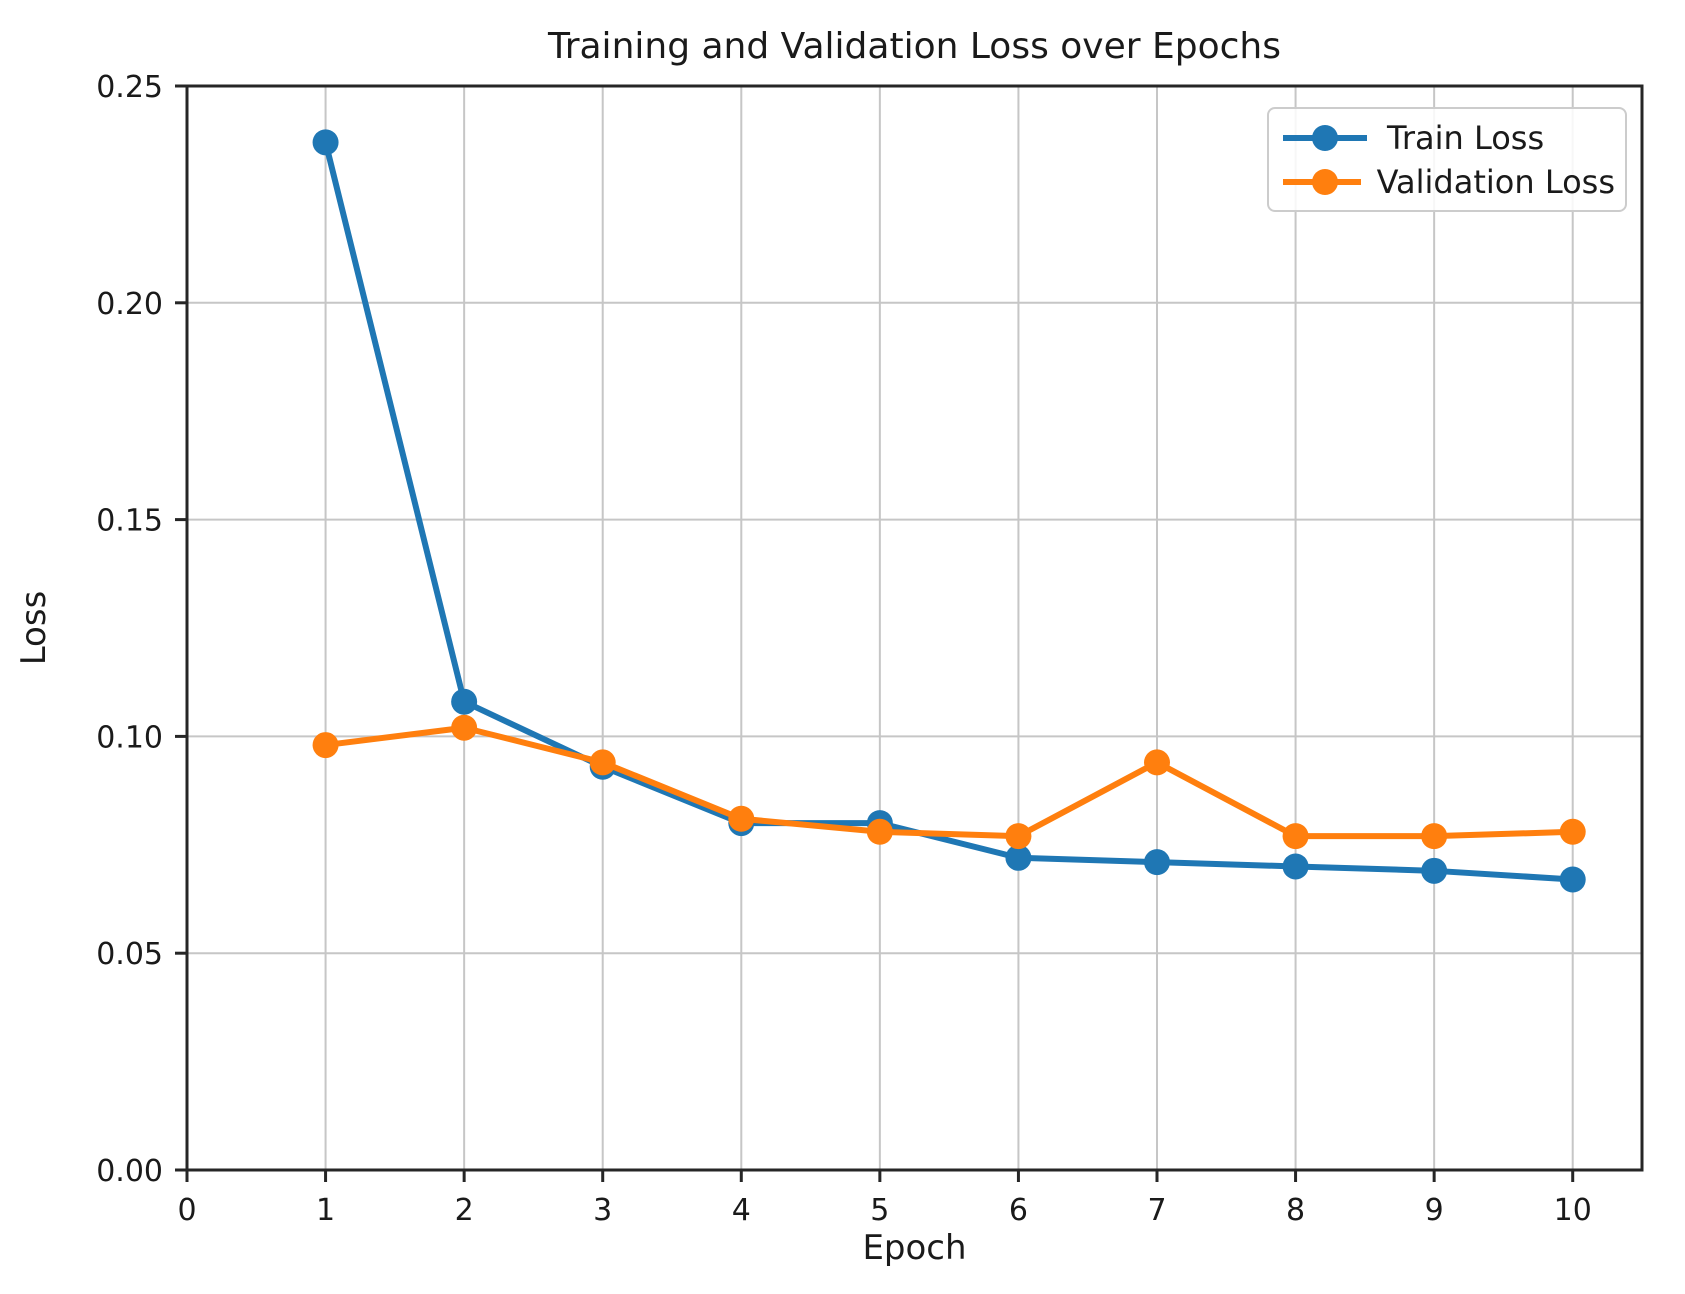 The height and width of the screenshot is (1294, 1685). What do you see at coordinates (914, 1248) in the screenshot?
I see `x-axis-label: Epoch` at bounding box center [914, 1248].